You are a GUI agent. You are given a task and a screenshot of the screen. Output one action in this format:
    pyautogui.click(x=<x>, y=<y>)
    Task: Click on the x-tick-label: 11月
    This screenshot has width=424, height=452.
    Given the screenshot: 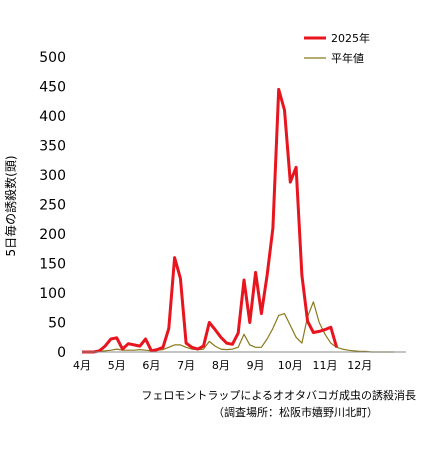 What is the action you would take?
    pyautogui.click(x=325, y=365)
    